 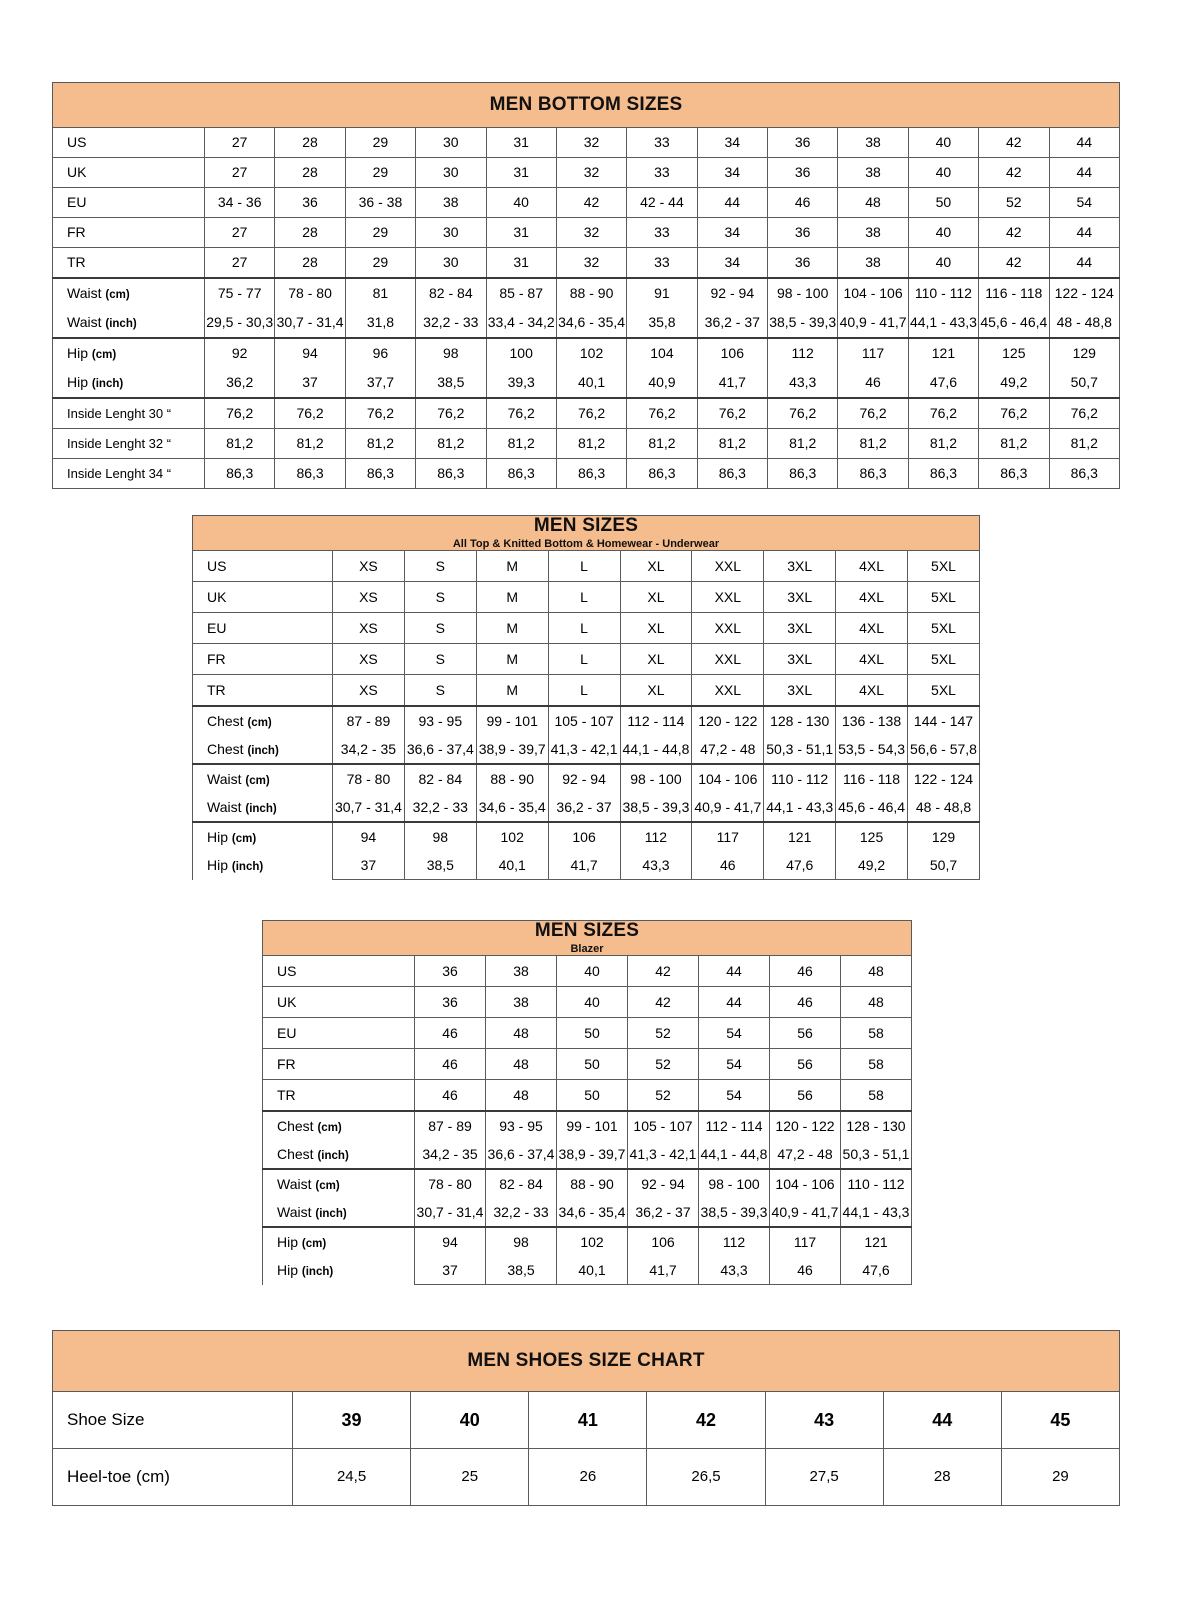 I want to click on table-cell: 112 - 114, so click(x=656, y=720).